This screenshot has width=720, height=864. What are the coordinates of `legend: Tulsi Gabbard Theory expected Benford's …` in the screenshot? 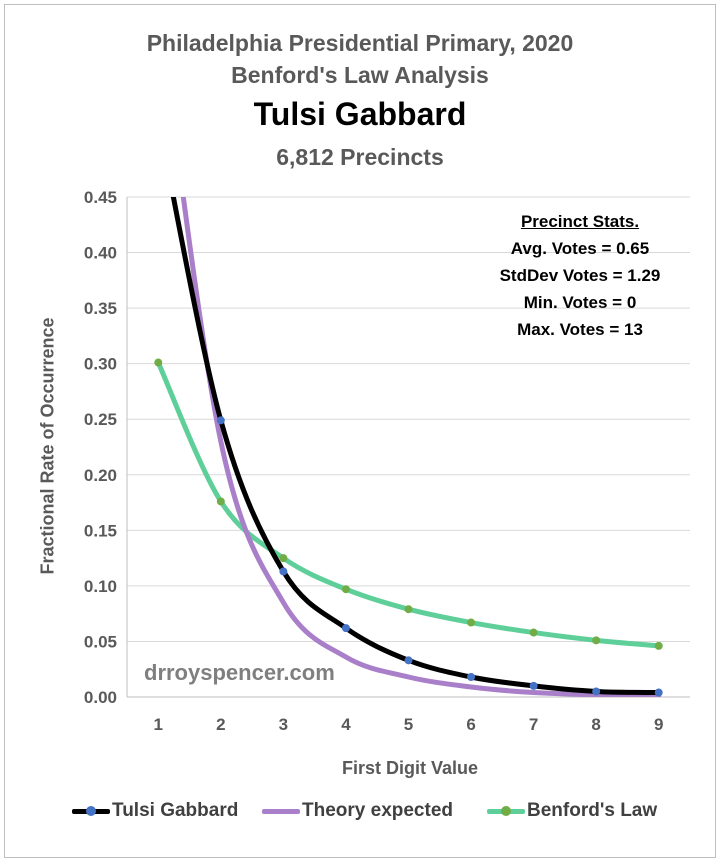 It's located at (360, 811).